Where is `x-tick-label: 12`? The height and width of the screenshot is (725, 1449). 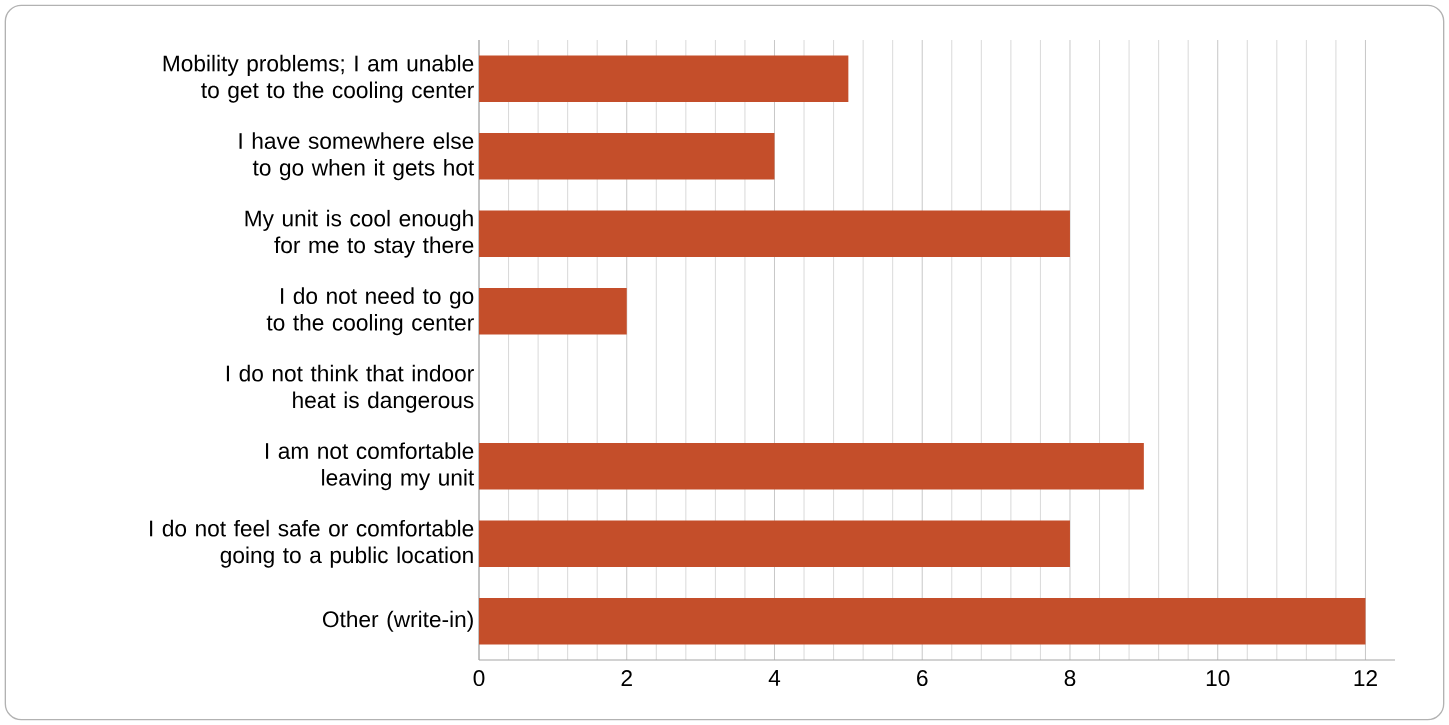
x-tick-label: 12 is located at coordinates (1365, 678).